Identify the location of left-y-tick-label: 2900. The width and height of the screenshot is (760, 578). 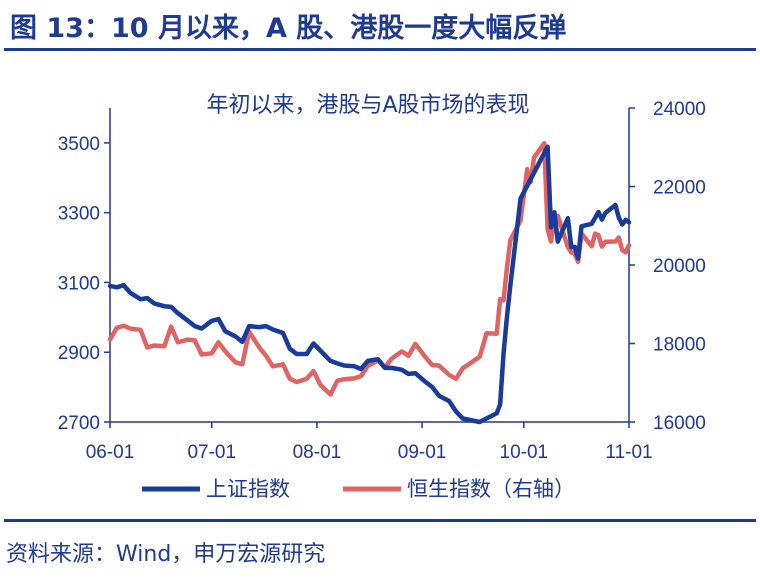
(79, 353).